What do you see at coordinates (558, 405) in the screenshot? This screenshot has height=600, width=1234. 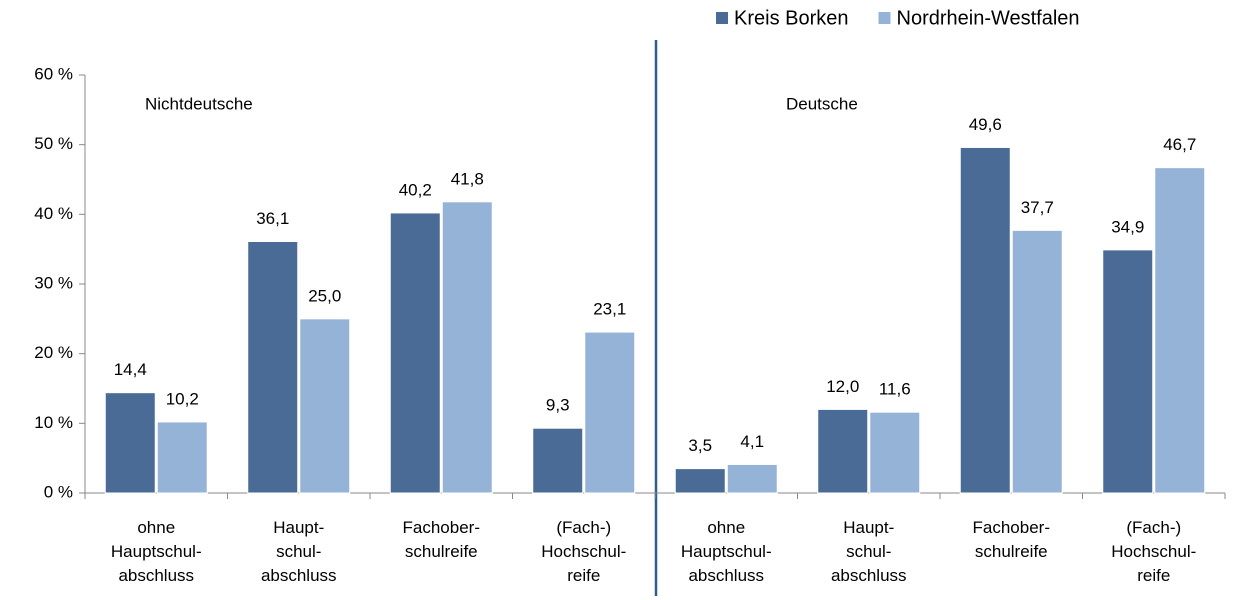 I see `value-label: 9,3` at bounding box center [558, 405].